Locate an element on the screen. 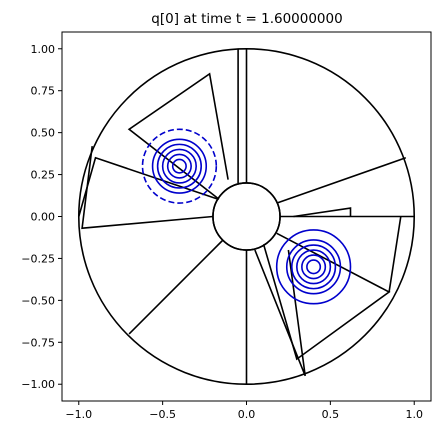  mesh-line-right-top-line is located at coordinates (341, 180).